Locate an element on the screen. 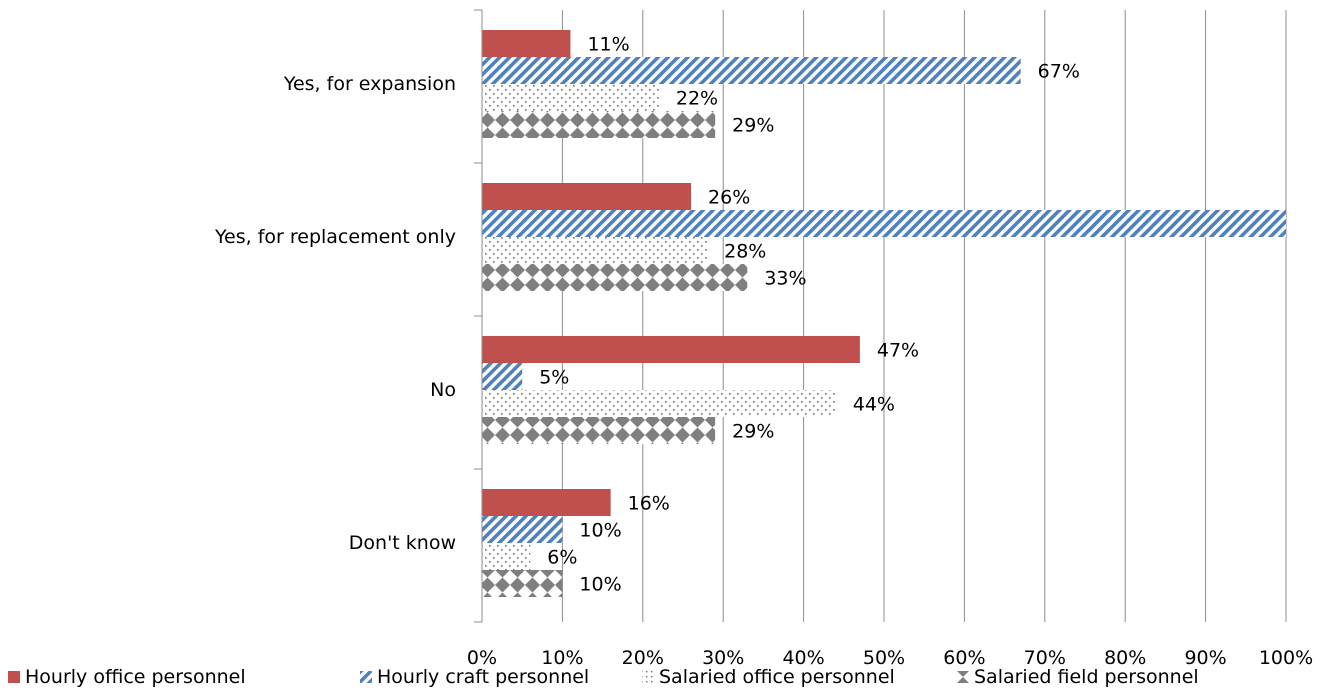 This screenshot has width=1331, height=700. bar-hourly-office-personnel-yes-for-expansion is located at coordinates (526, 43).